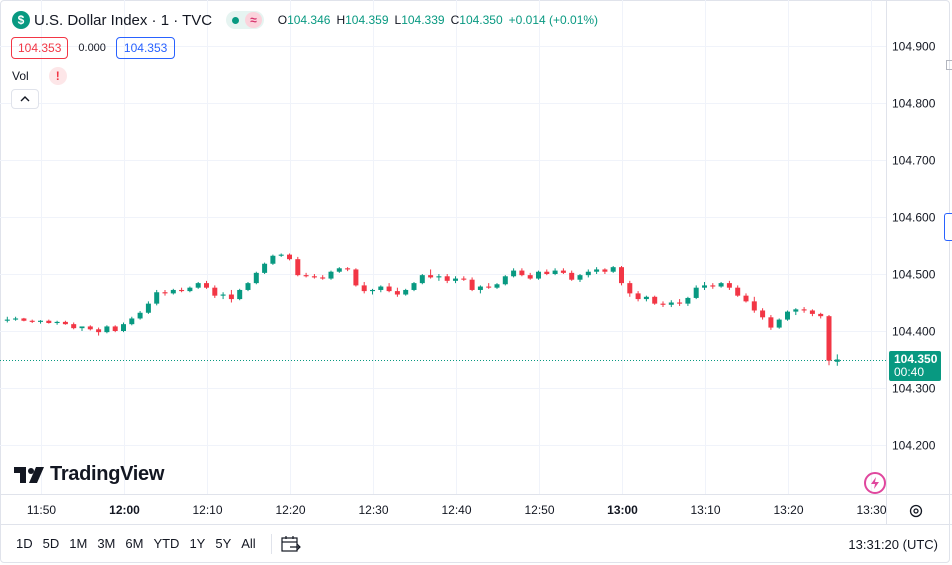  What do you see at coordinates (248, 543) in the screenshot?
I see `range-all-button: All` at bounding box center [248, 543].